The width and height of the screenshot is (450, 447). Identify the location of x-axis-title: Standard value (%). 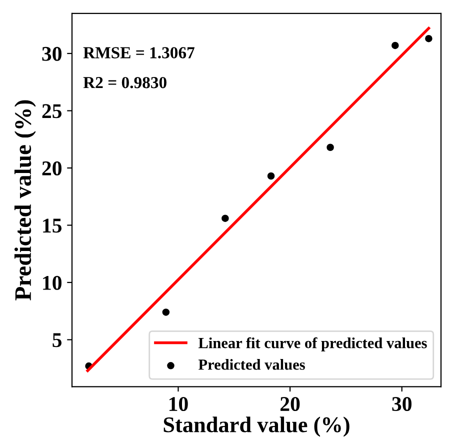
(257, 426).